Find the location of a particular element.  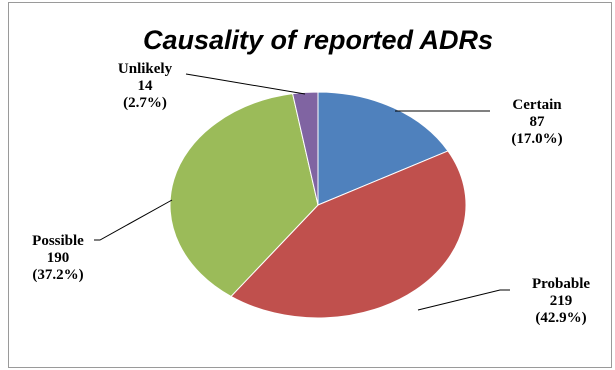

slice-label-value-possible: 190 is located at coordinates (58, 258).